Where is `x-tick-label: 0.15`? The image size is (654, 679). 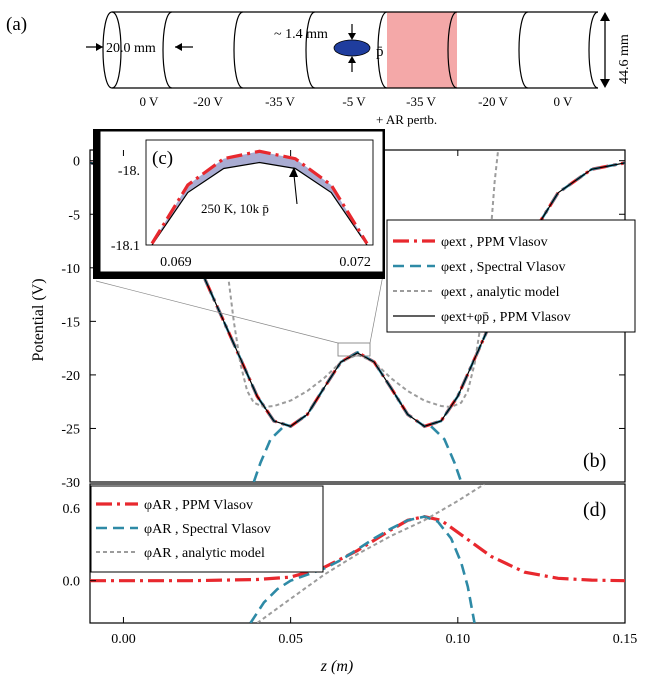
x-tick-label: 0.15 is located at coordinates (625, 639).